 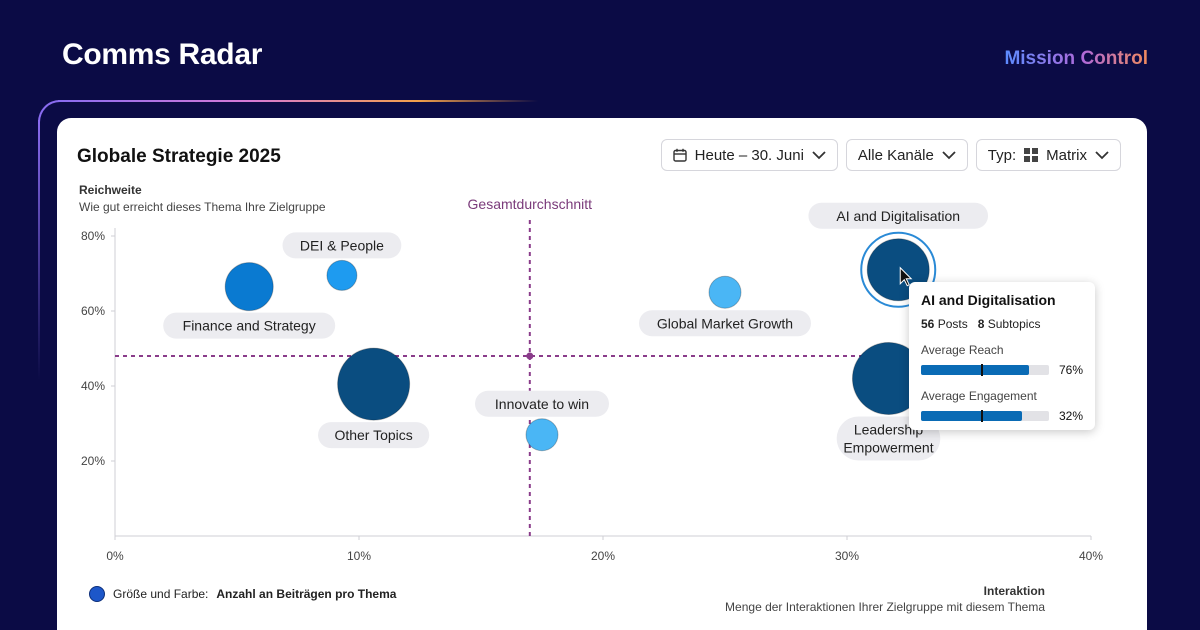 I want to click on bubble-highlight-ring, so click(x=898, y=269).